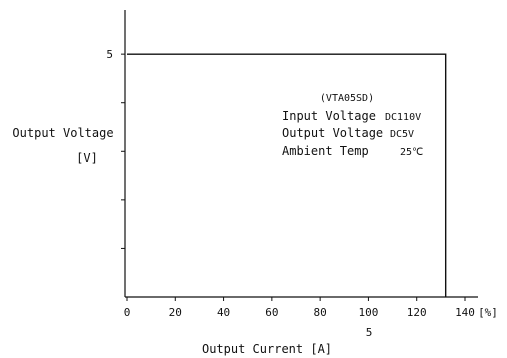 This screenshot has height=358, width=507. What do you see at coordinates (402, 134) in the screenshot?
I see `annotation-output-voltage-value: DC5V` at bounding box center [402, 134].